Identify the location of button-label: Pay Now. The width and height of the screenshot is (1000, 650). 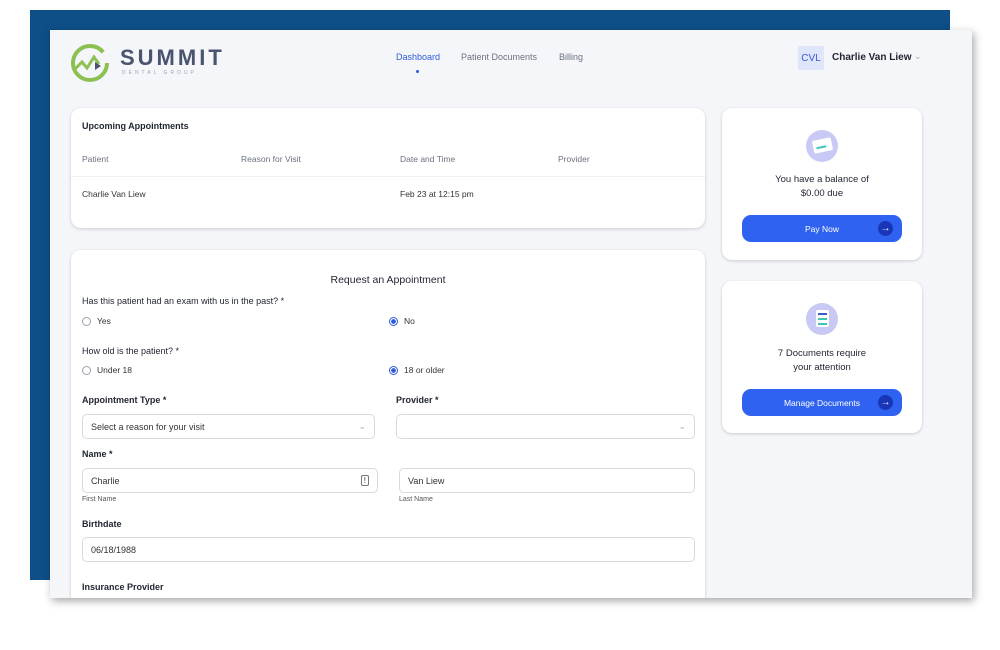
(821, 228).